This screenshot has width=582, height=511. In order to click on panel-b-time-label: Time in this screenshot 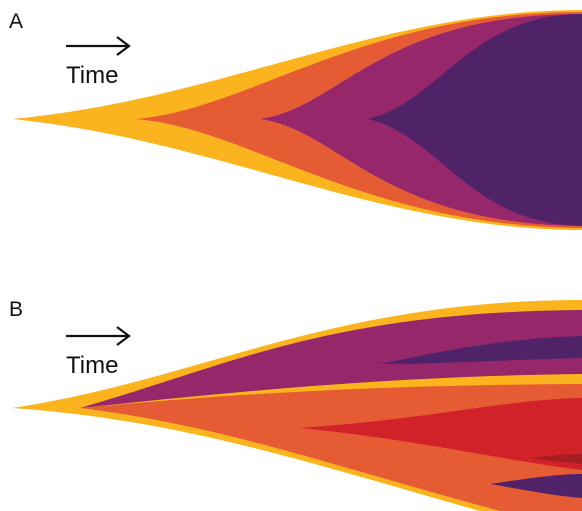, I will do `click(92, 365)`.